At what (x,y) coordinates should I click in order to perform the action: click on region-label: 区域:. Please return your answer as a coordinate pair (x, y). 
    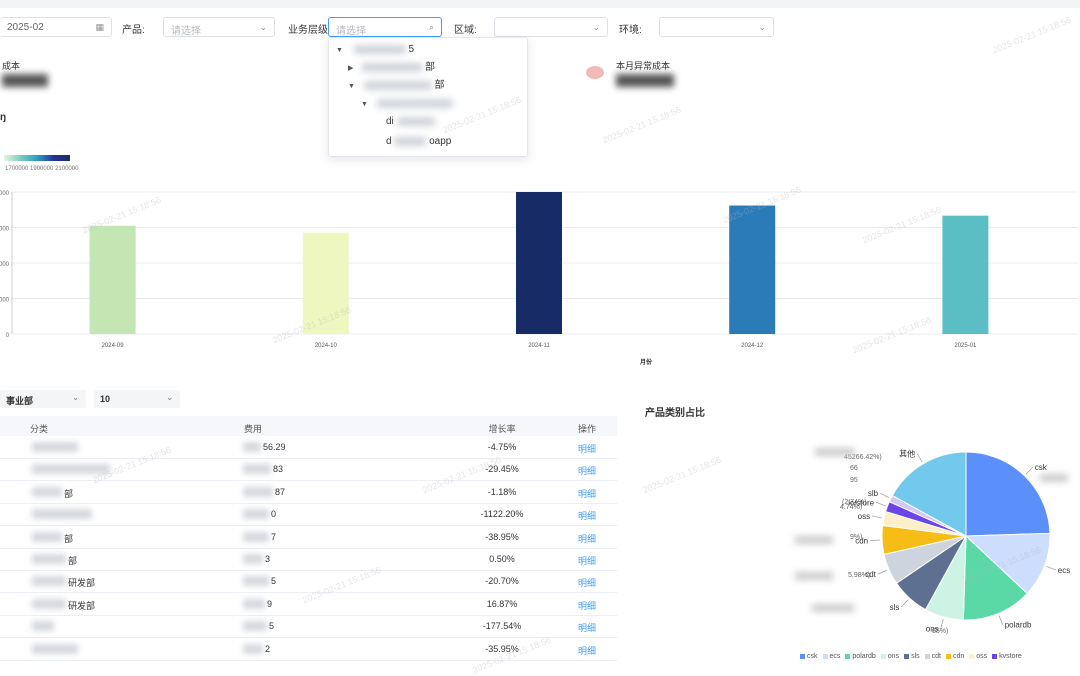
    Looking at the image, I should click on (465, 30).